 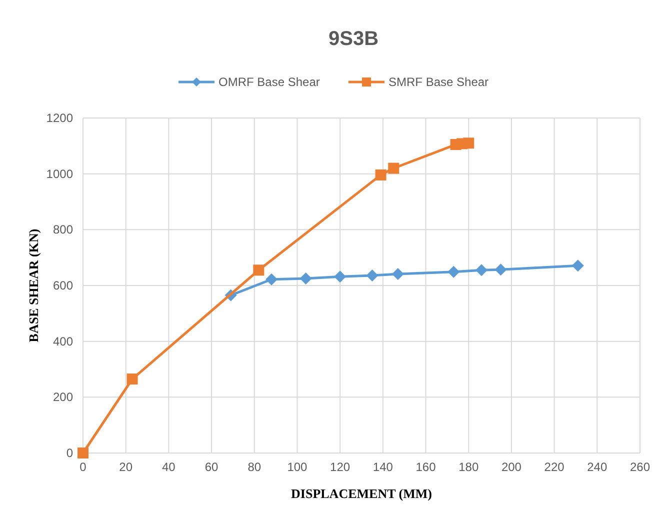 What do you see at coordinates (63, 229) in the screenshot?
I see `y-tick-label: 800` at bounding box center [63, 229].